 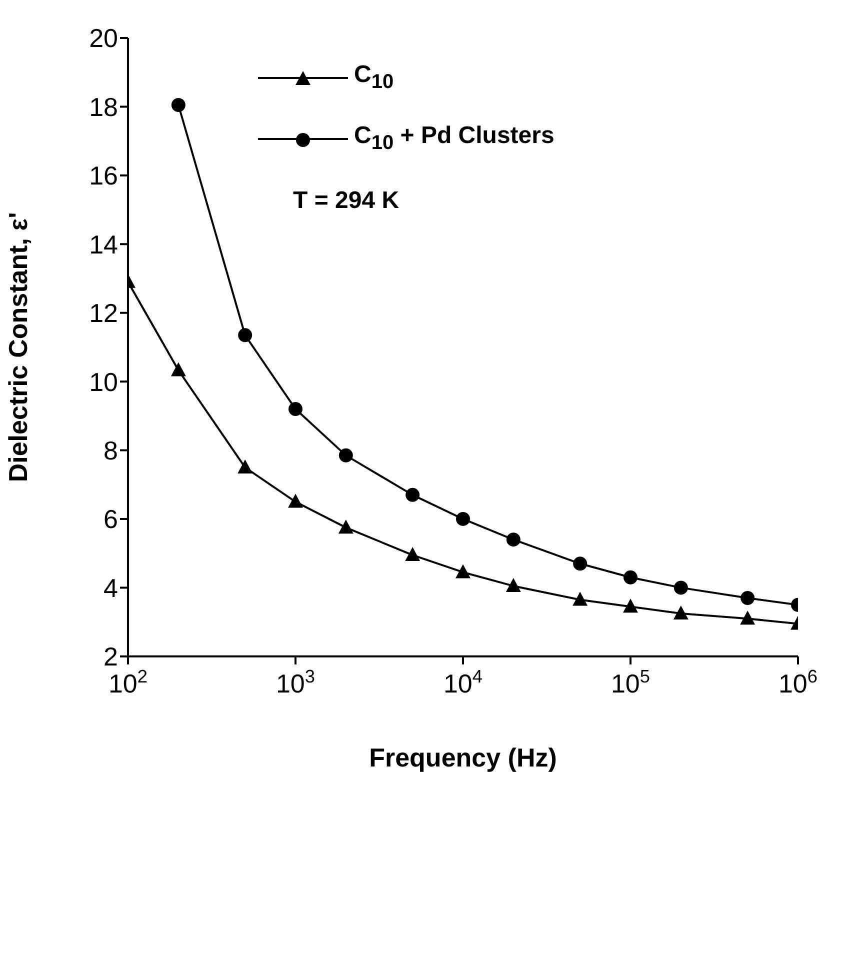 What do you see at coordinates (103, 107) in the screenshot?
I see `y-tick-label: 18` at bounding box center [103, 107].